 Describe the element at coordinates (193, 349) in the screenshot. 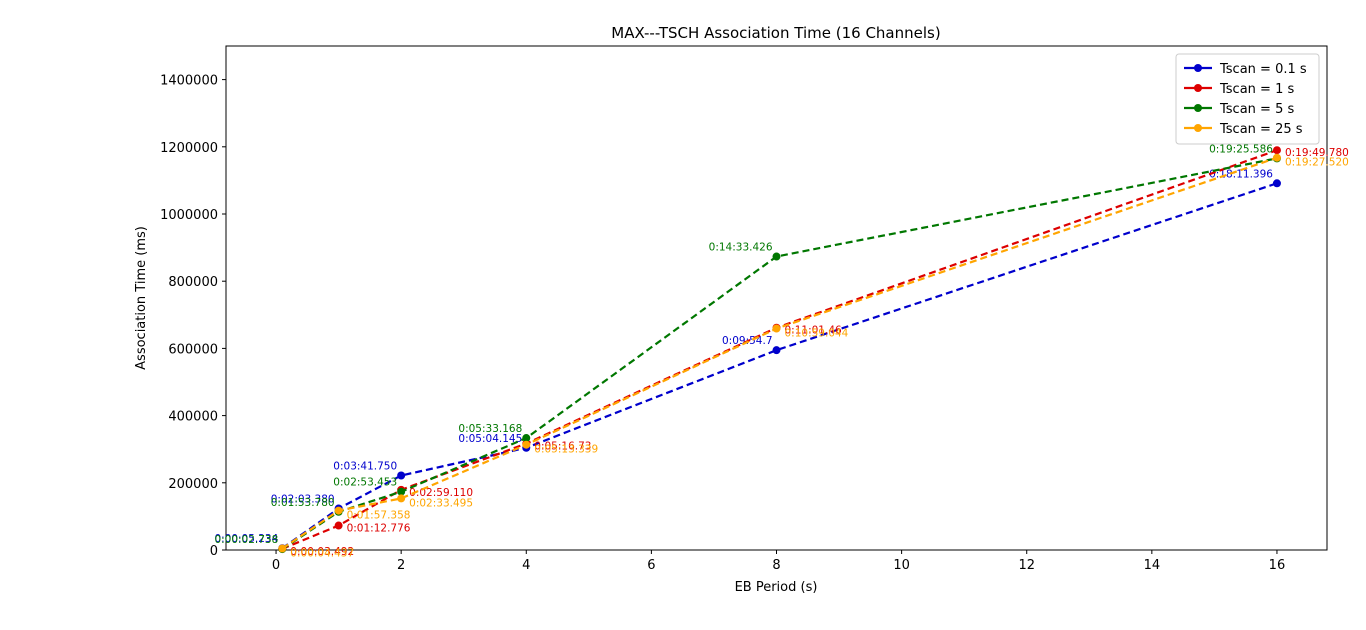

I see `y-tick-label: 600000` at that location.